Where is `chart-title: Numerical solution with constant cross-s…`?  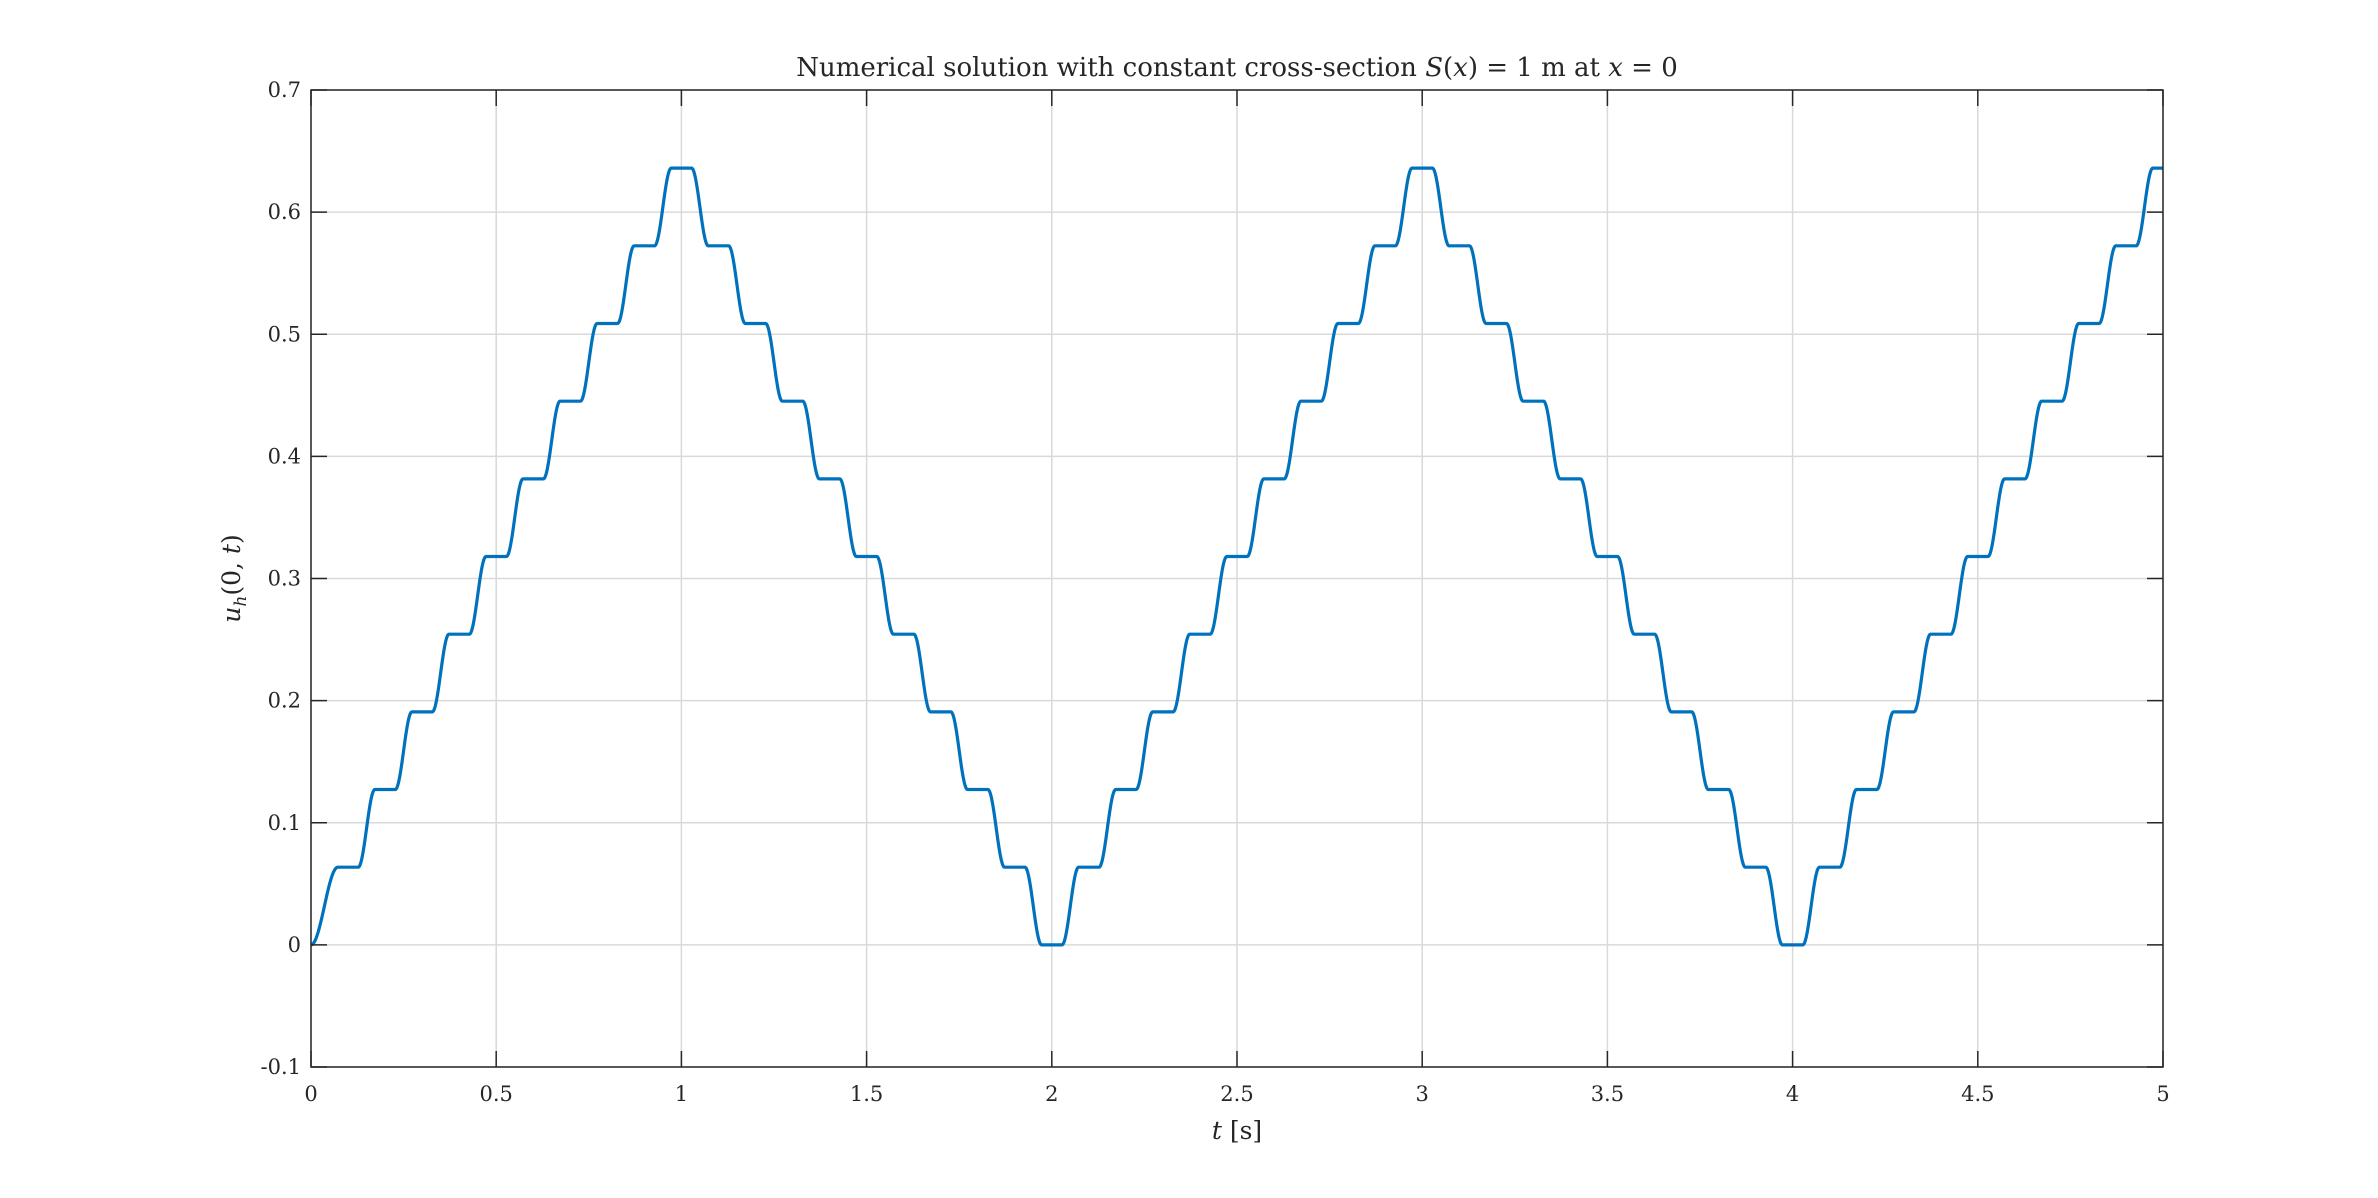 chart-title: Numerical solution with constant cross-s… is located at coordinates (1237, 68).